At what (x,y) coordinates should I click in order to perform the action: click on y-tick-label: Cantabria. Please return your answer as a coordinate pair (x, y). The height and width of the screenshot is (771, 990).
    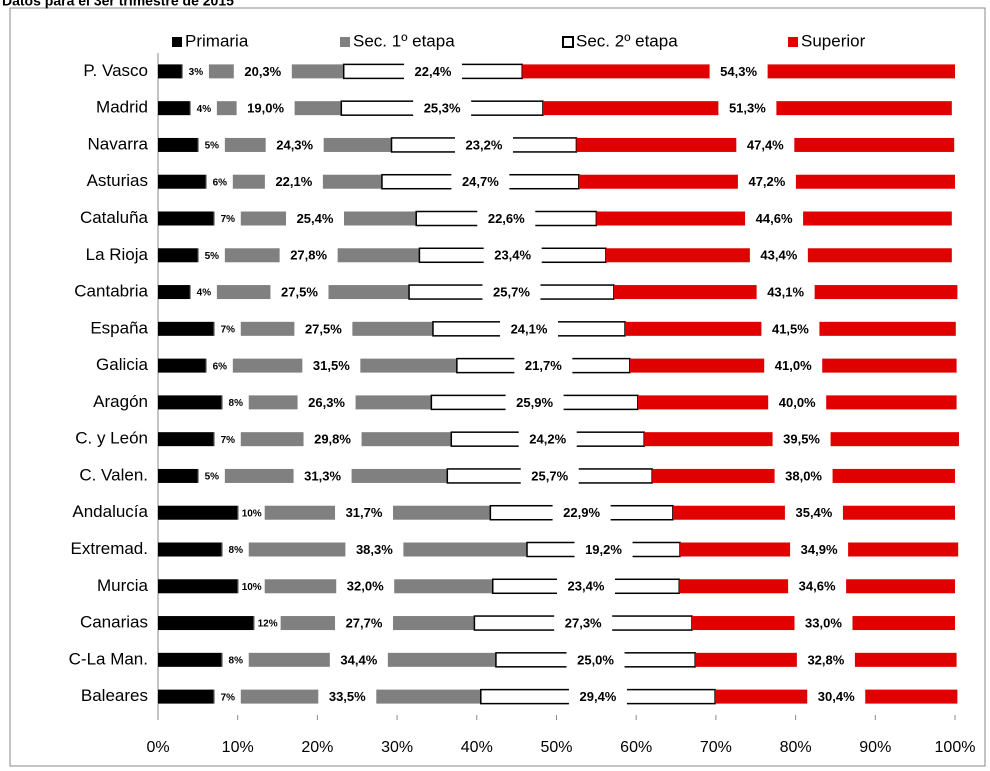
    Looking at the image, I should click on (111, 291).